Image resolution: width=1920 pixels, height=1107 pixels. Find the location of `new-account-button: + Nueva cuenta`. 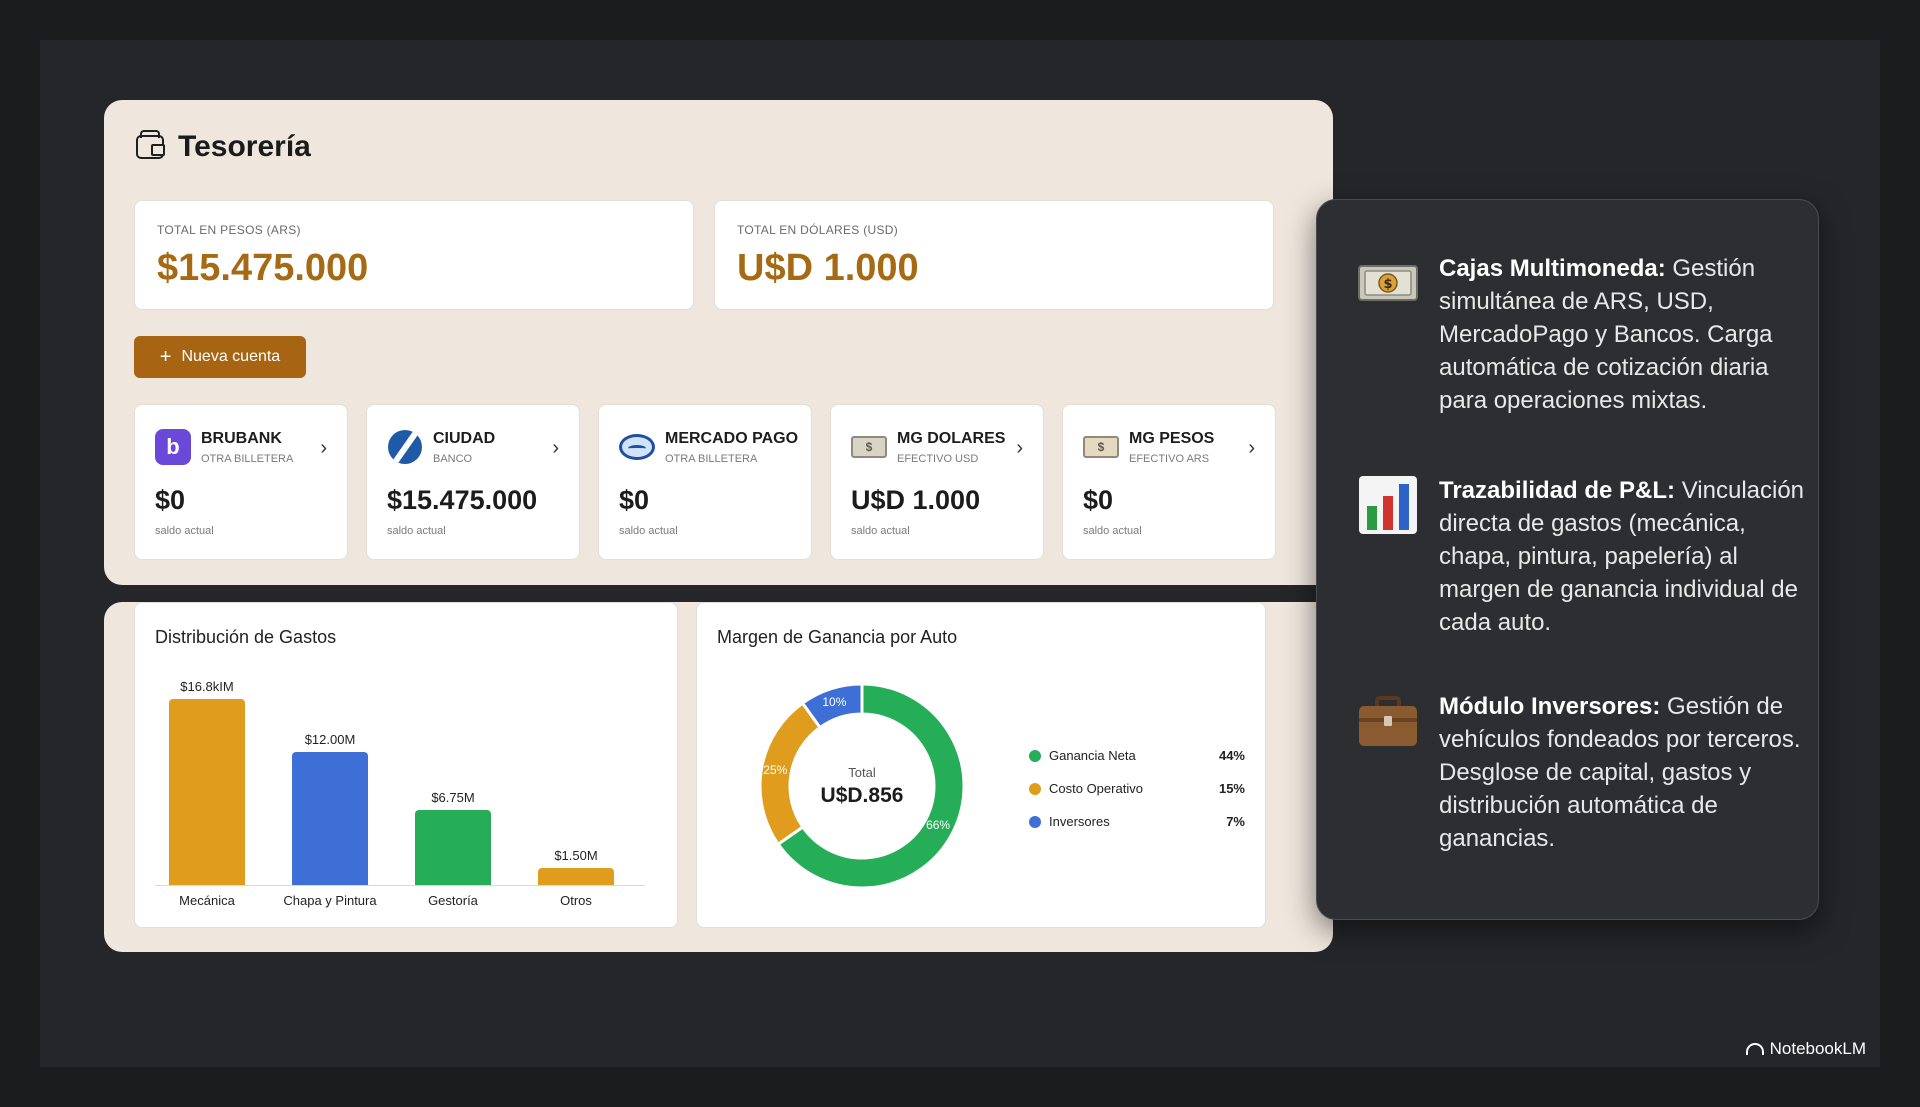

new-account-button: + Nueva cuenta is located at coordinates (220, 357).